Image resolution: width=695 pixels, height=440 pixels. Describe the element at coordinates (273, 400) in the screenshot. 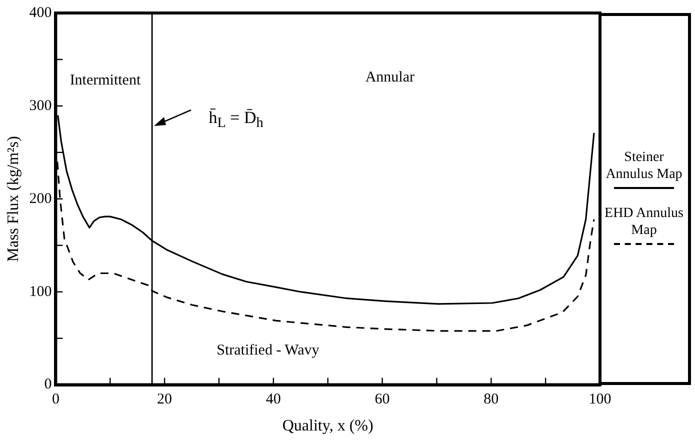

I see `x-tick-label: 40` at that location.